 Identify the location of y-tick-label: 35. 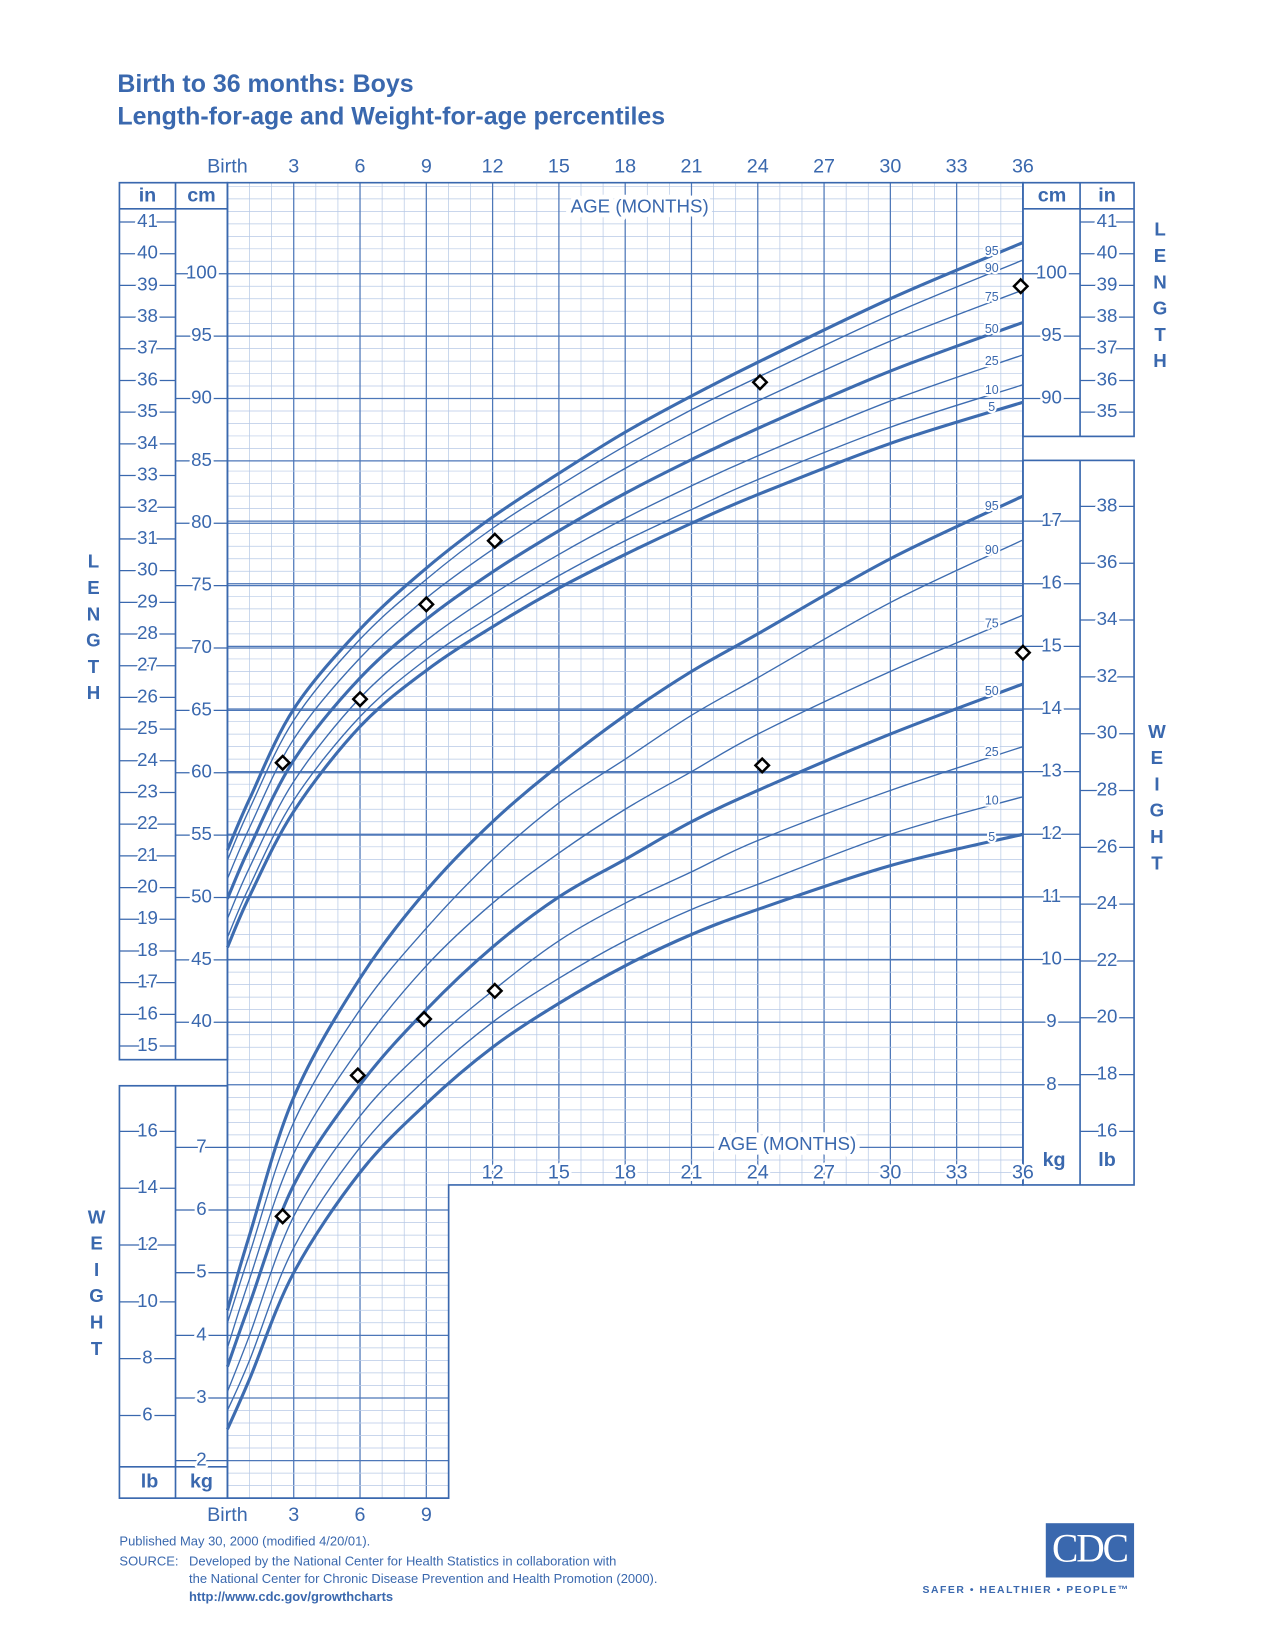
(147, 410).